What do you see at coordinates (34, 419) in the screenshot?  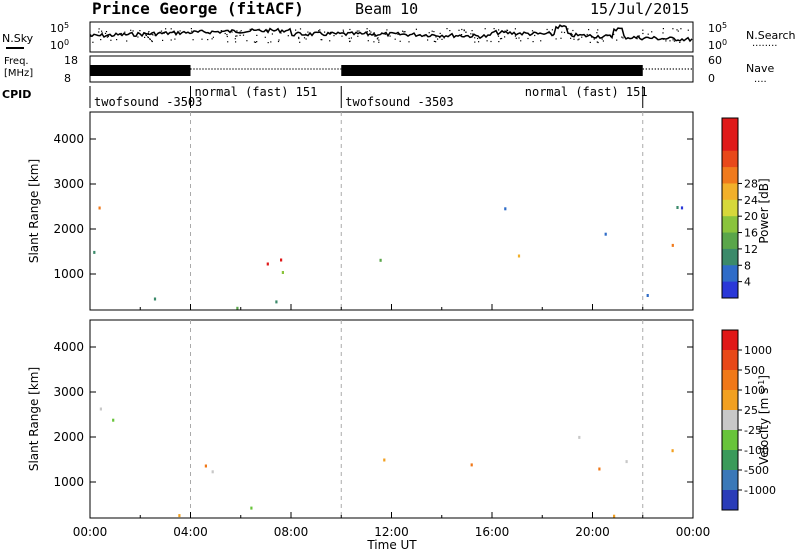 I see `velocity-ylabel: Slant Range [km]` at bounding box center [34, 419].